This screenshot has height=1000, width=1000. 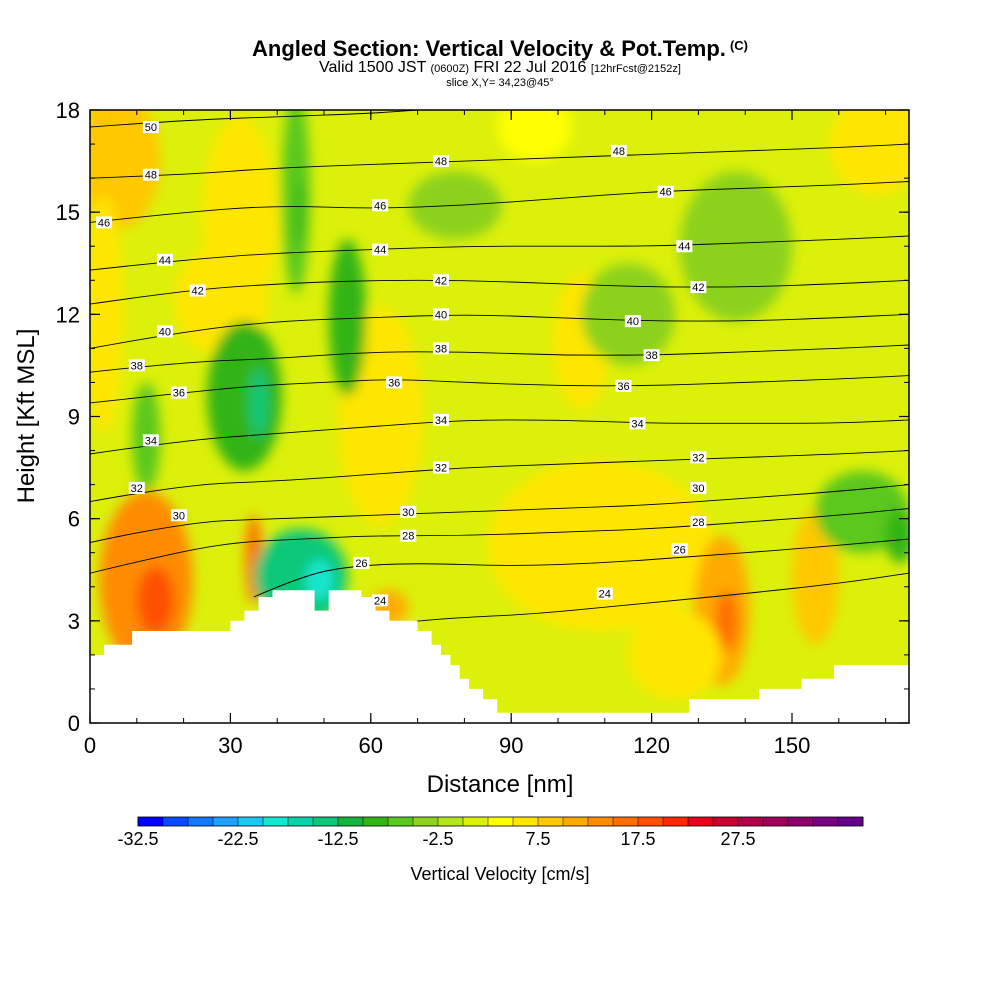 I want to click on theta-label-text: 42, so click(x=198, y=291).